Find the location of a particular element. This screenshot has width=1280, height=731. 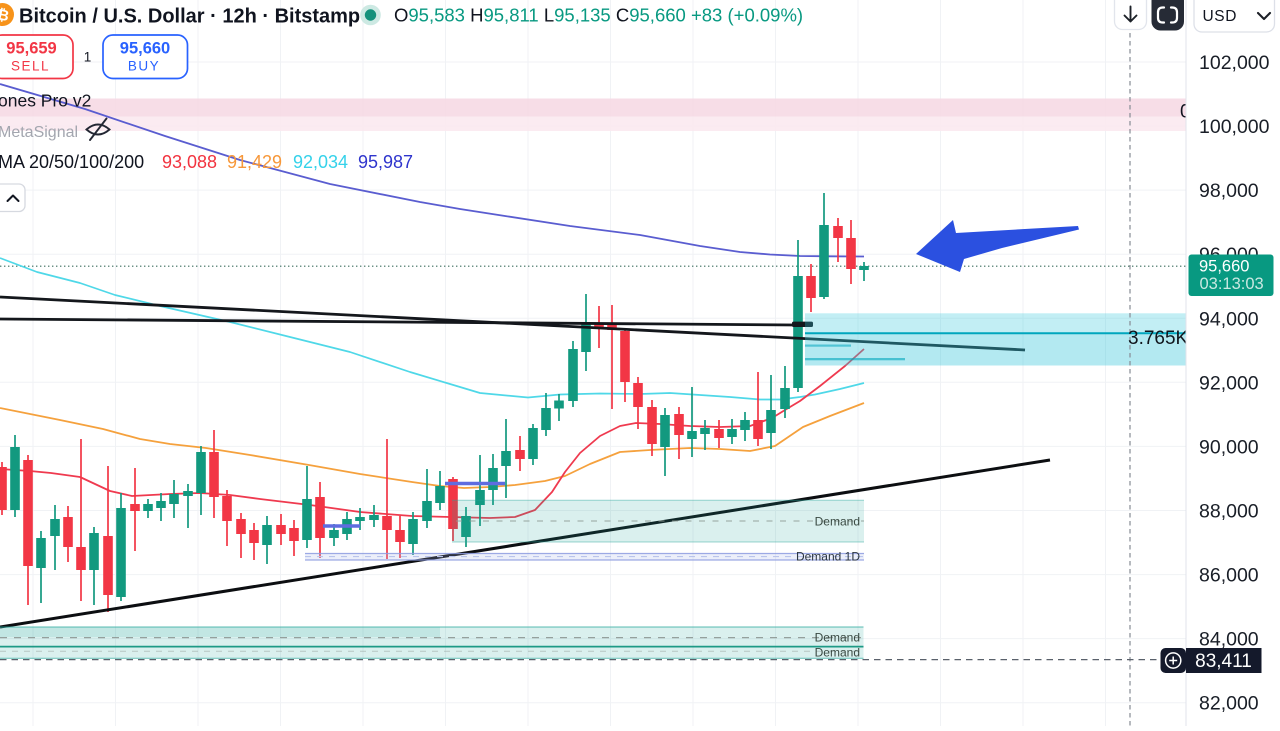

svg-text: 95,987 is located at coordinates (385, 162).